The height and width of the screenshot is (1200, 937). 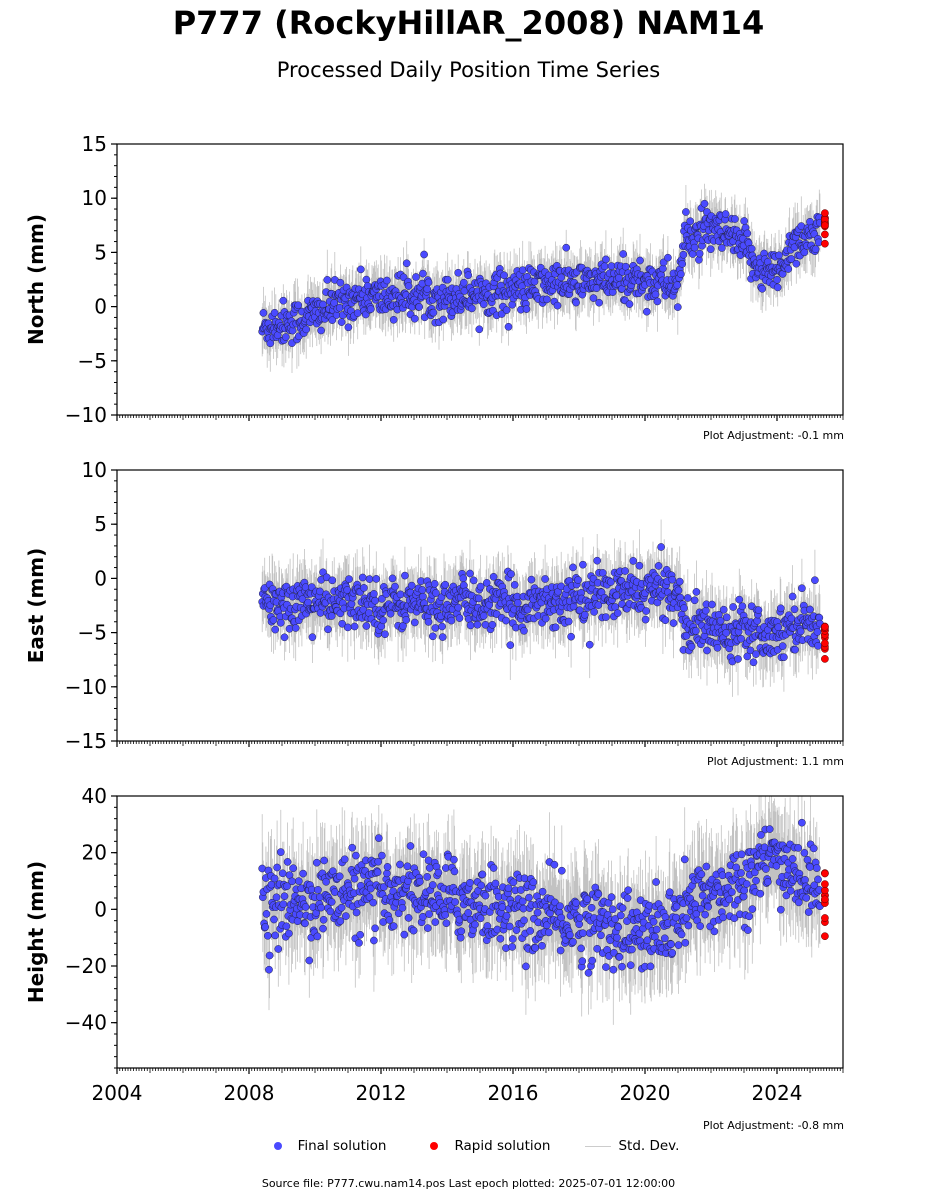 I want to click on north-y-tick-label: −5, so click(x=92, y=361).